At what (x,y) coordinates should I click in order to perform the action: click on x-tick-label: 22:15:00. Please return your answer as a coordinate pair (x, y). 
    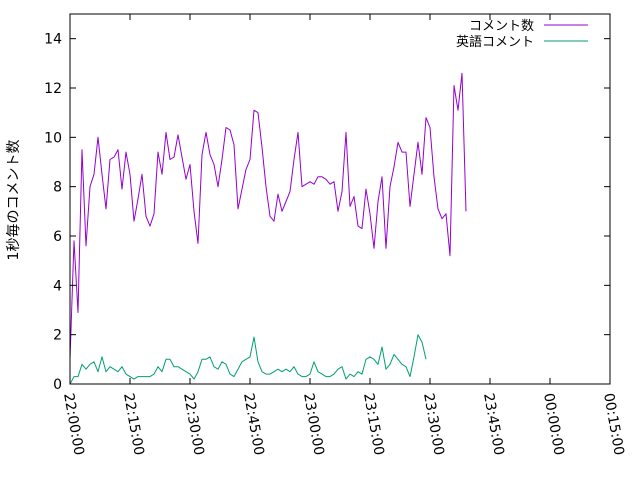
    Looking at the image, I should click on (133, 424).